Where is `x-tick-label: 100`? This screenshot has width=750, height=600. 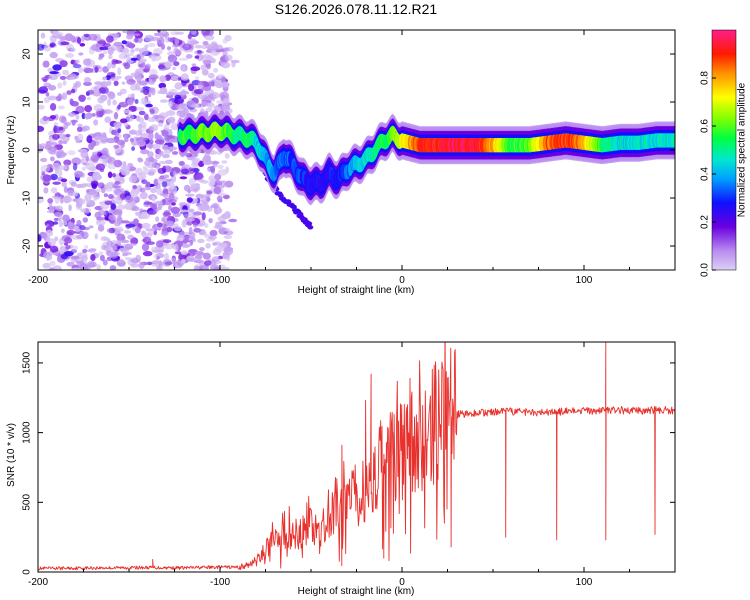
x-tick-label: 100 is located at coordinates (584, 280).